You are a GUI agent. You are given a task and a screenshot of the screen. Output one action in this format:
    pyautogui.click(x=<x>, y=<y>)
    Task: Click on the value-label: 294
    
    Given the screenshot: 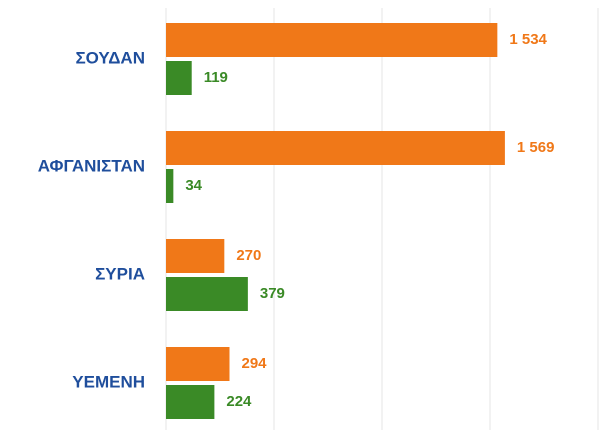 What is the action you would take?
    pyautogui.click(x=255, y=363)
    